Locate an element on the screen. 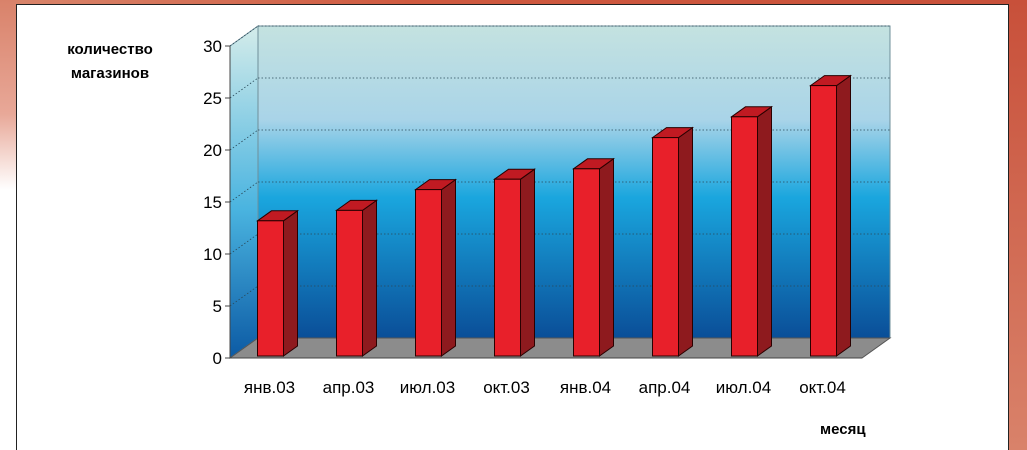  right-accent-bar is located at coordinates (1018, 225).